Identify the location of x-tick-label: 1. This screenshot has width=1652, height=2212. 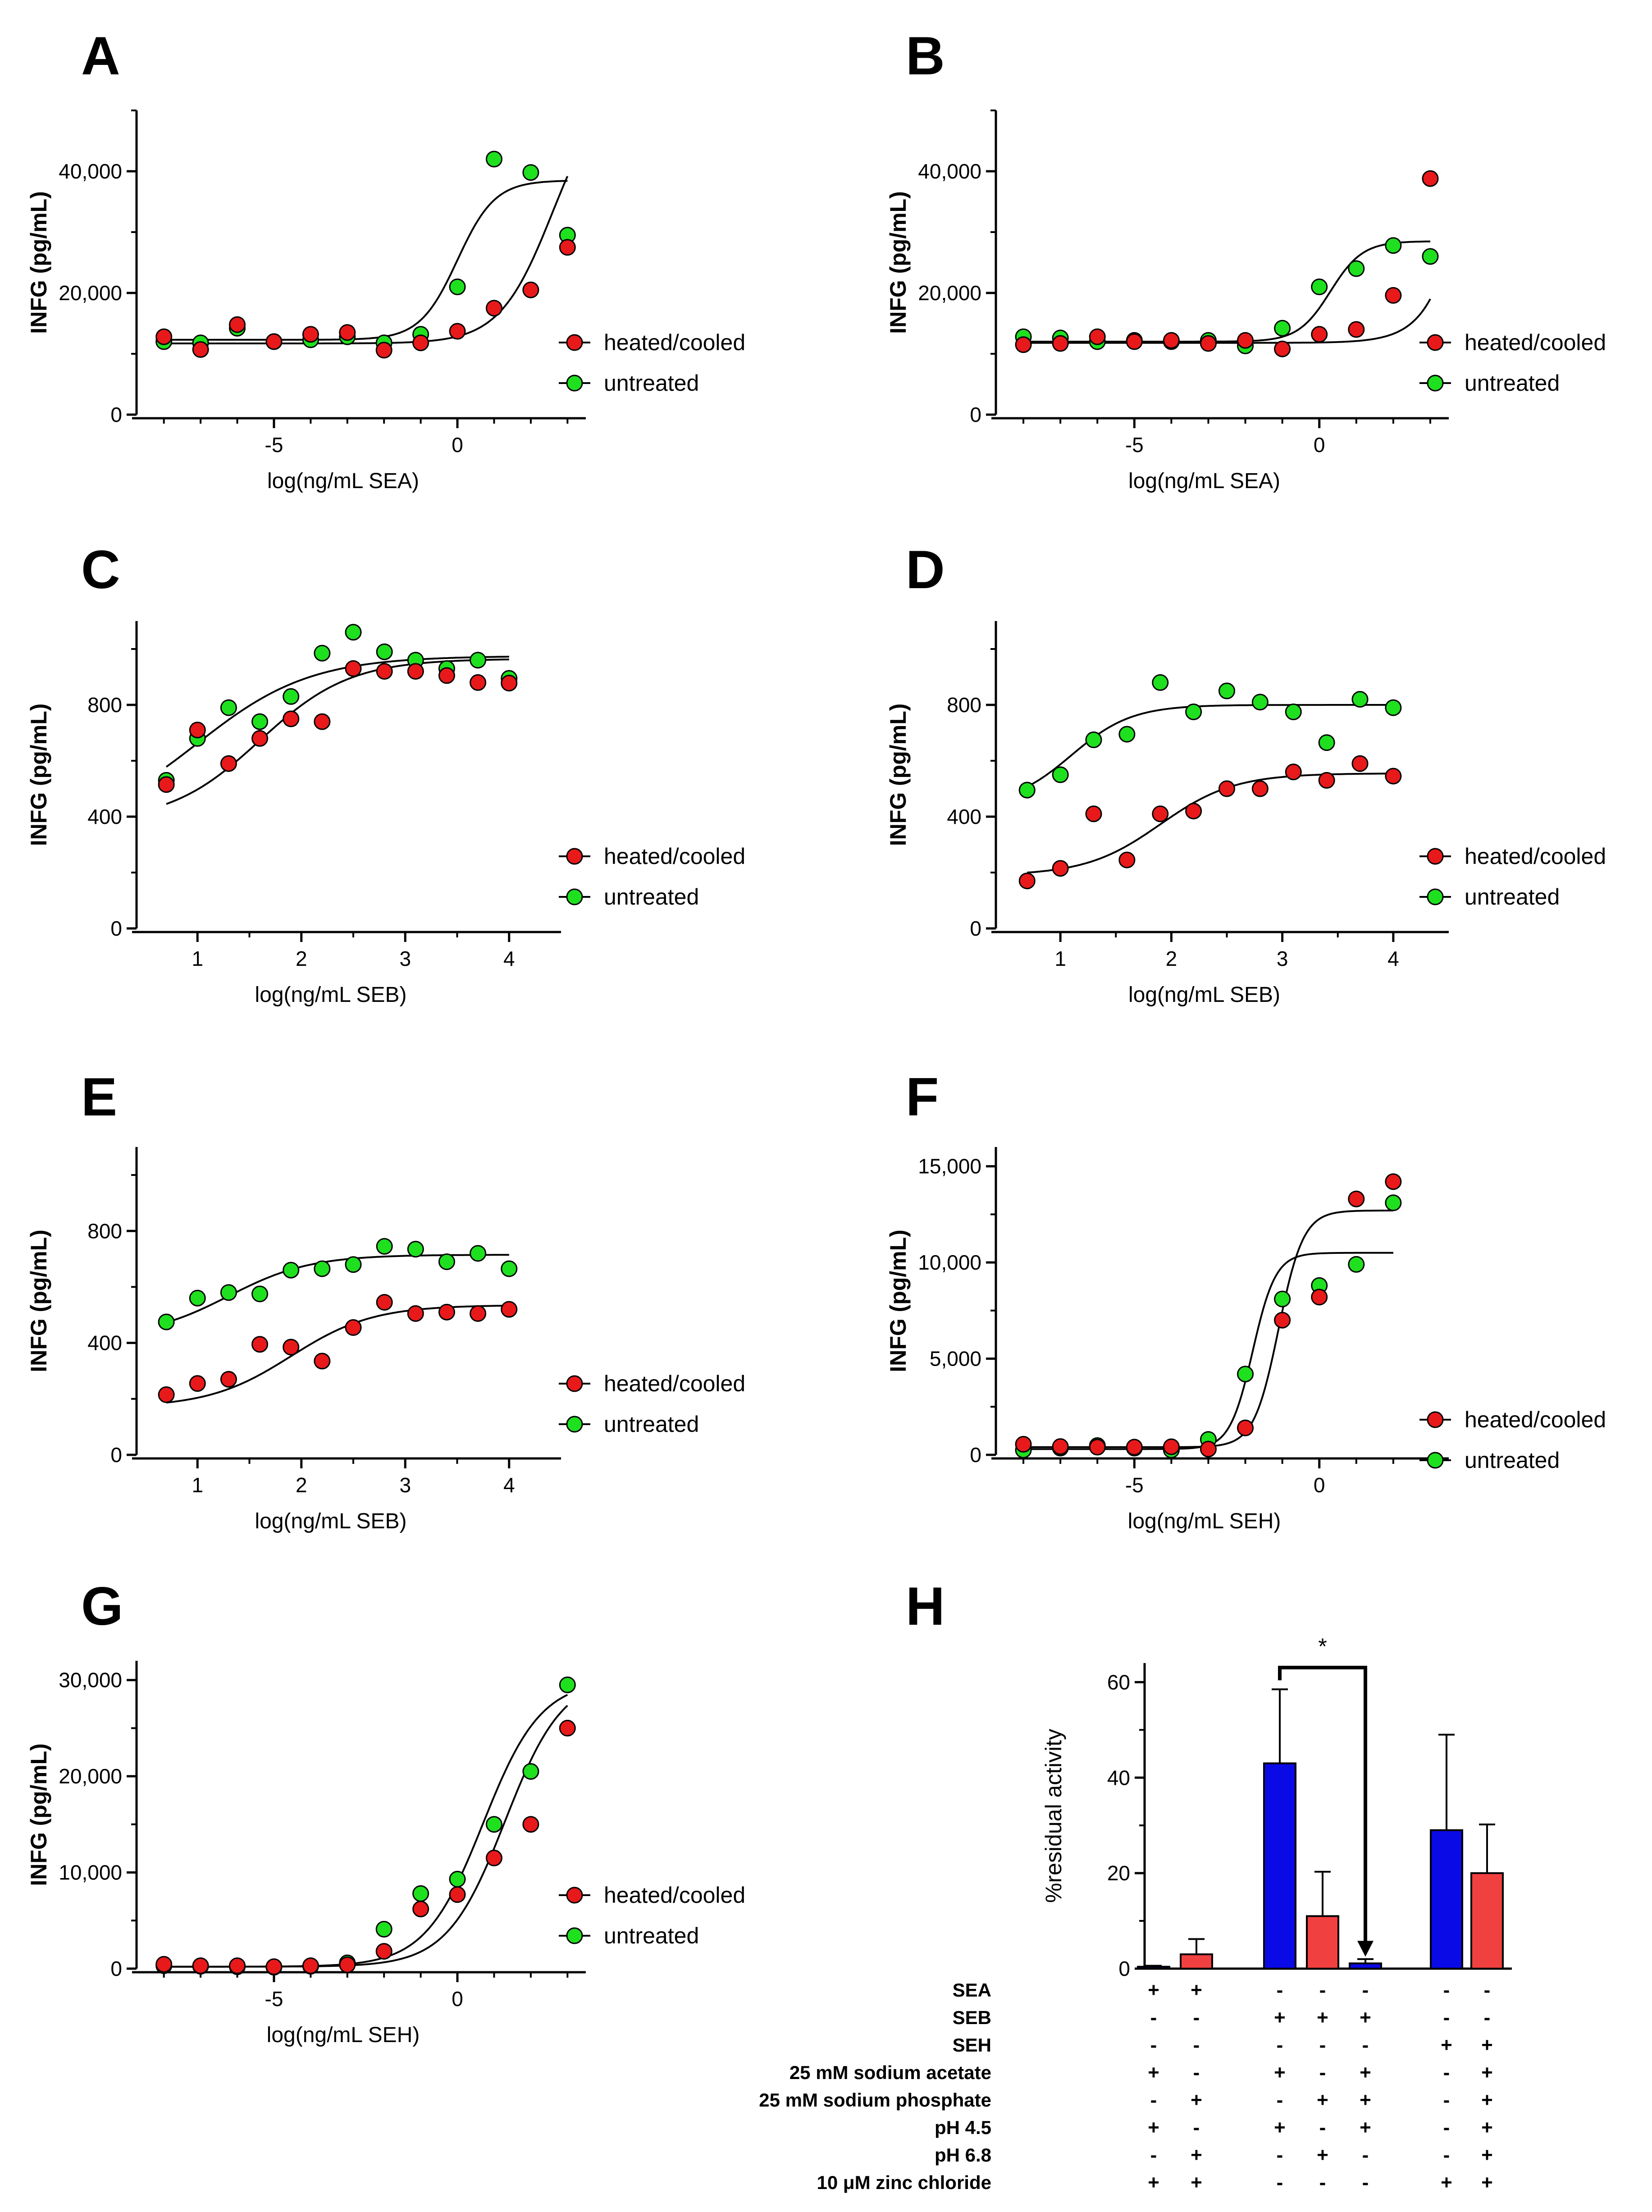
(198, 1485).